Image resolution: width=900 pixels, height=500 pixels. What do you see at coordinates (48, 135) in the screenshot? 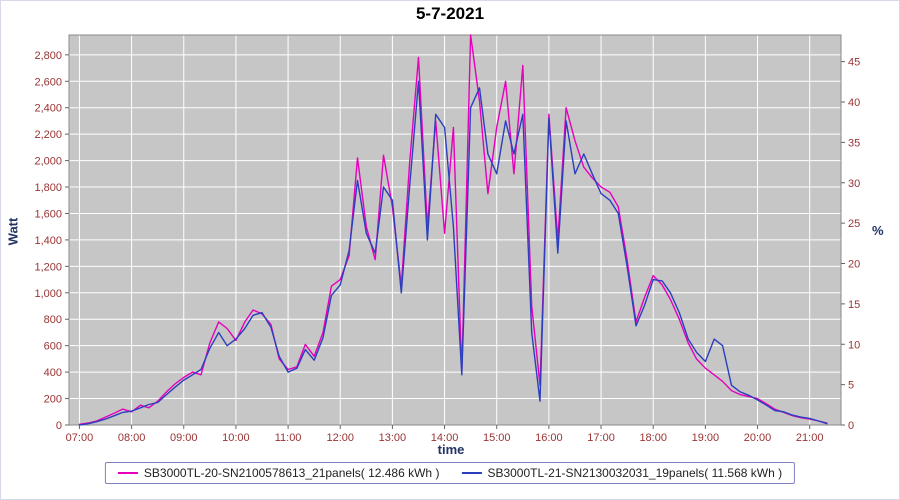
I see `svg-text: 2,200` at bounding box center [48, 135].